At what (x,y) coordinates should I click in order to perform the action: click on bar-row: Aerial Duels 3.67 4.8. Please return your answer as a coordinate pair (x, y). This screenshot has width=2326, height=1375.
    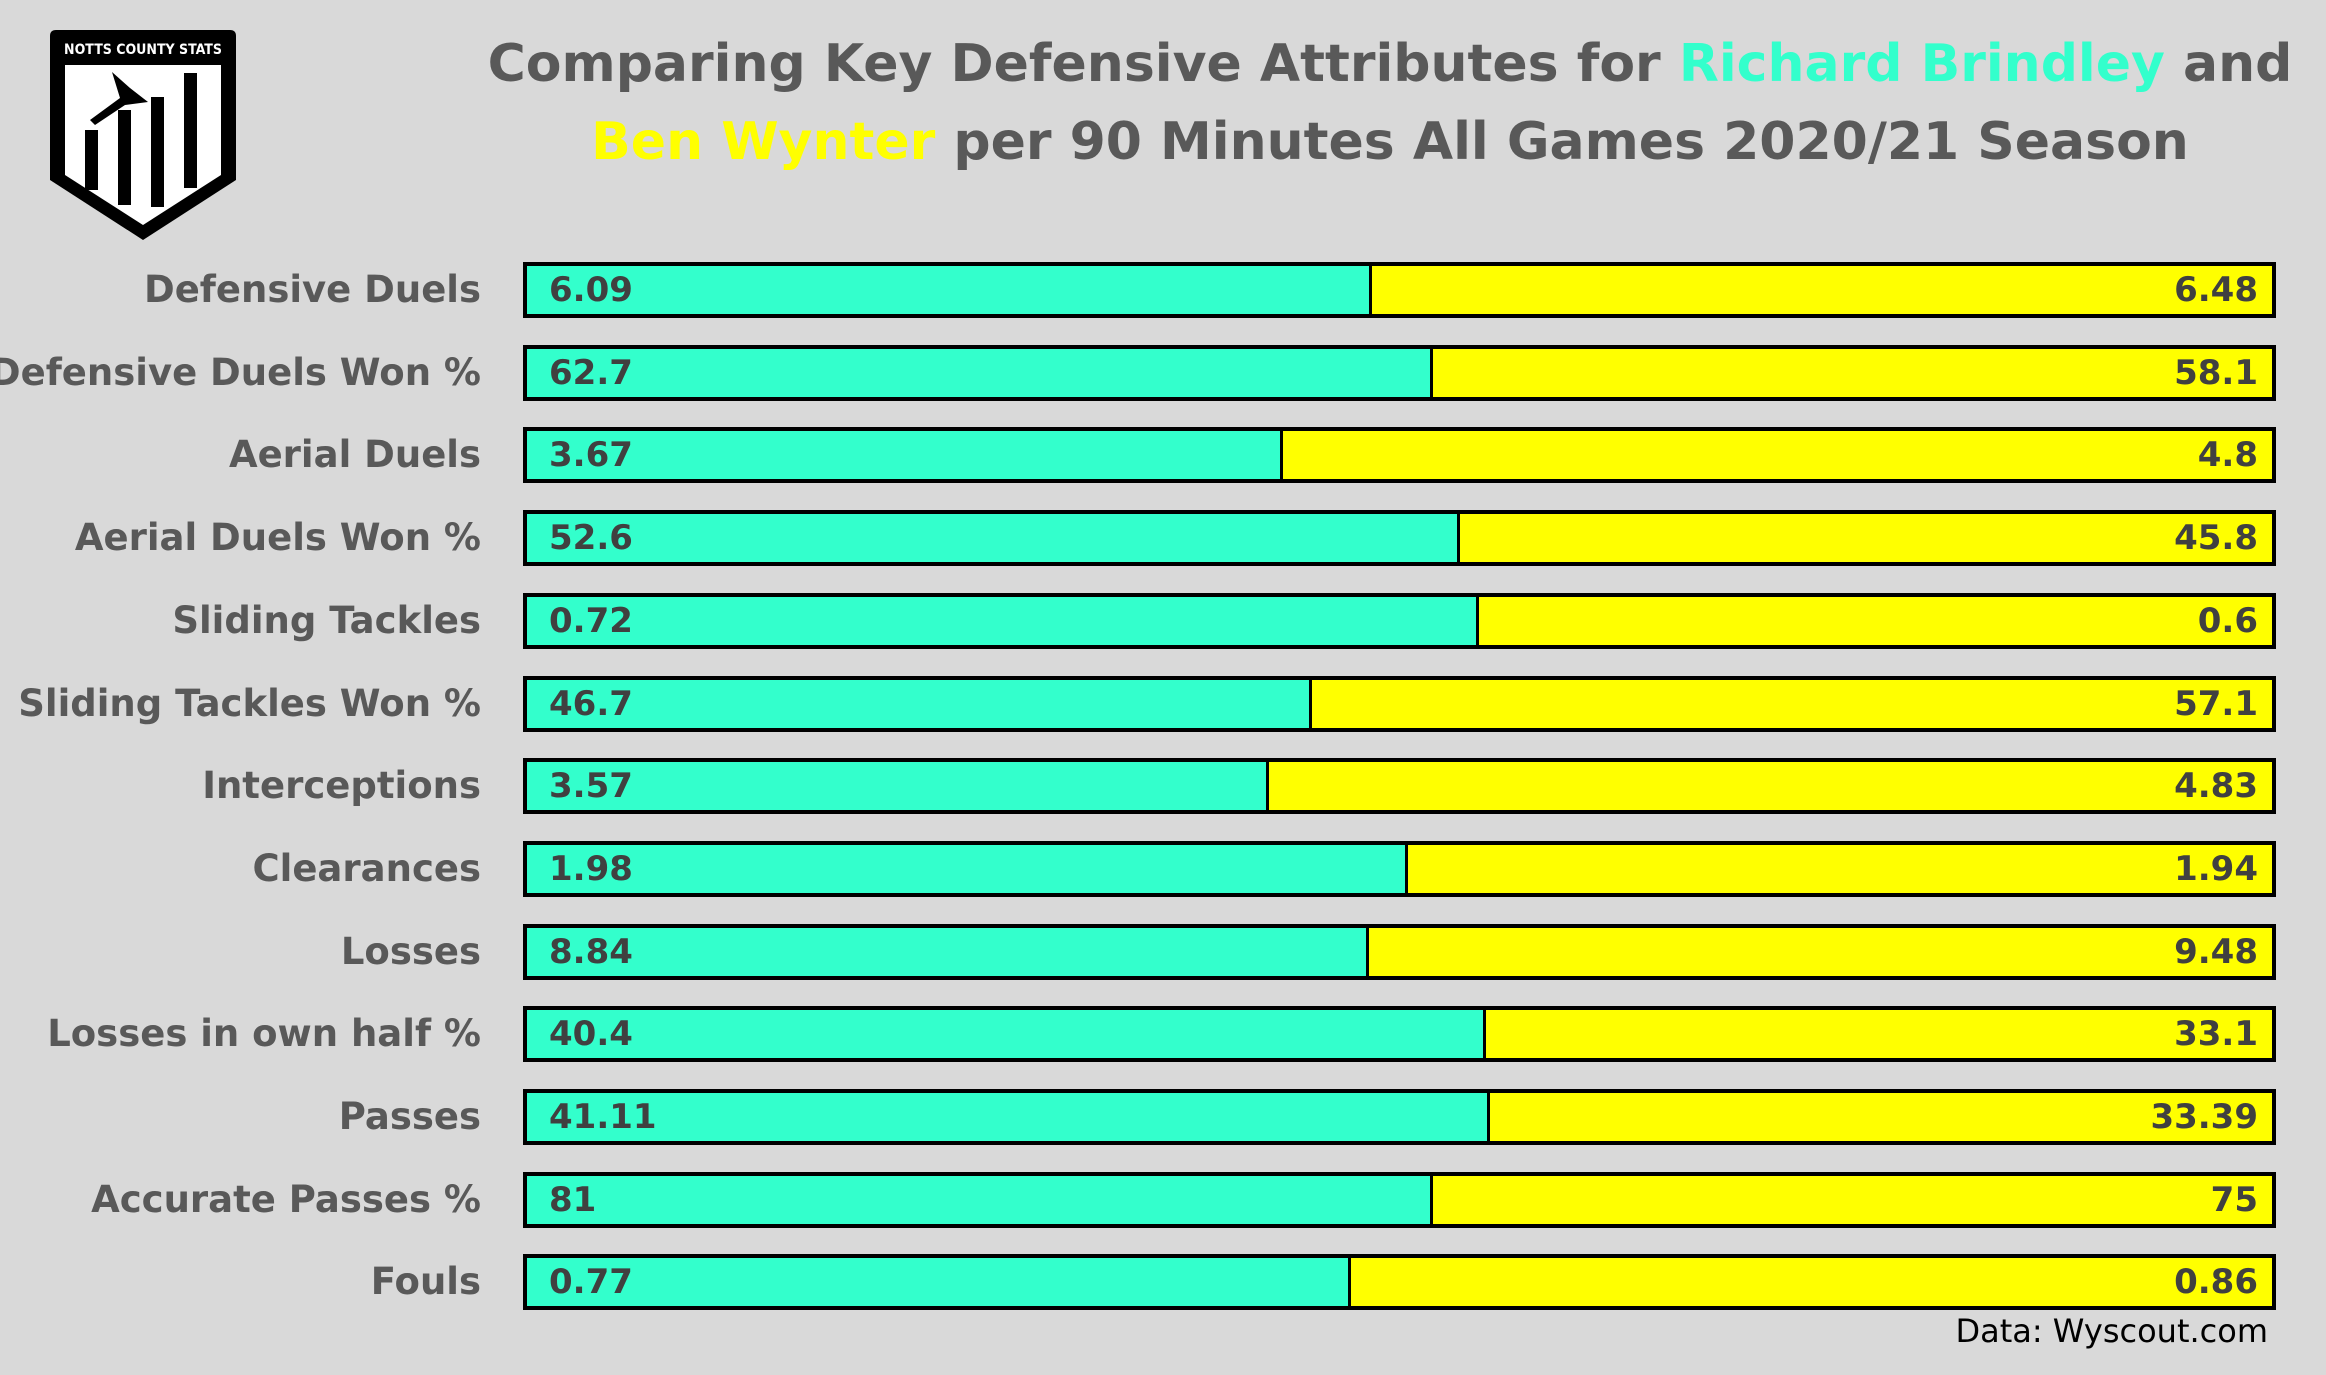
    Looking at the image, I should click on (1163, 455).